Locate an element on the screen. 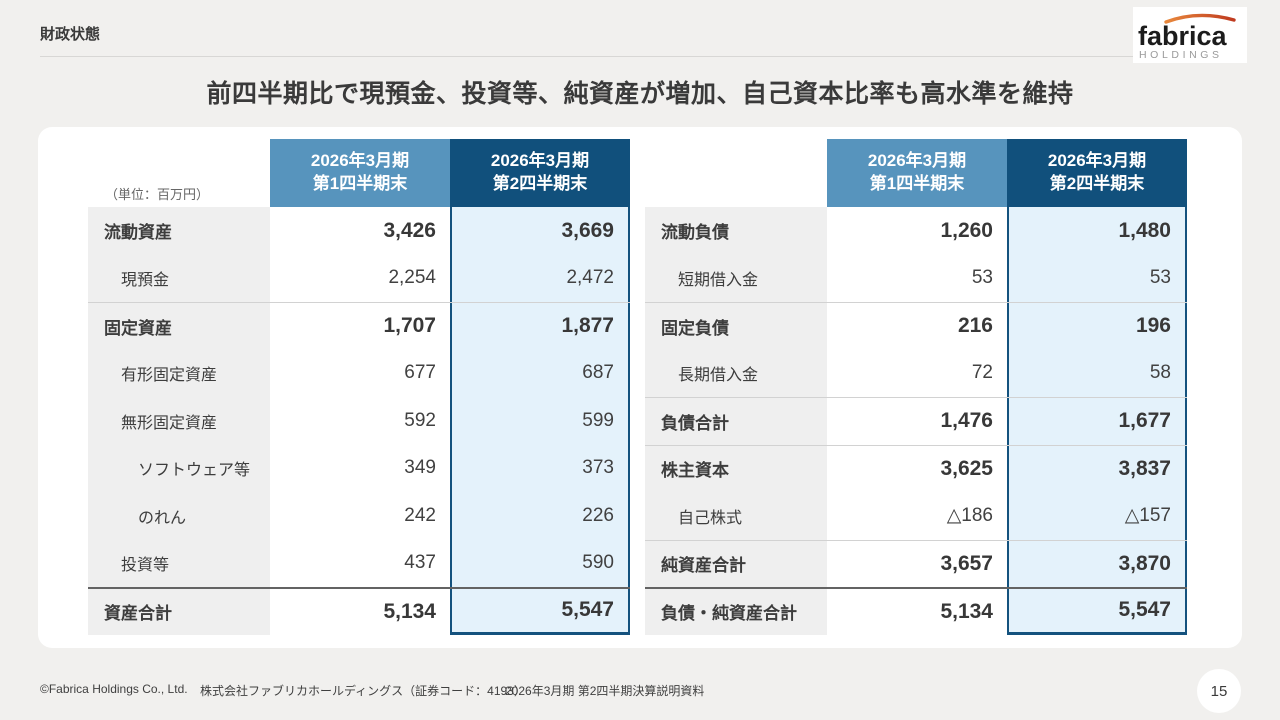  value-q1: 3,625 is located at coordinates (966, 468).